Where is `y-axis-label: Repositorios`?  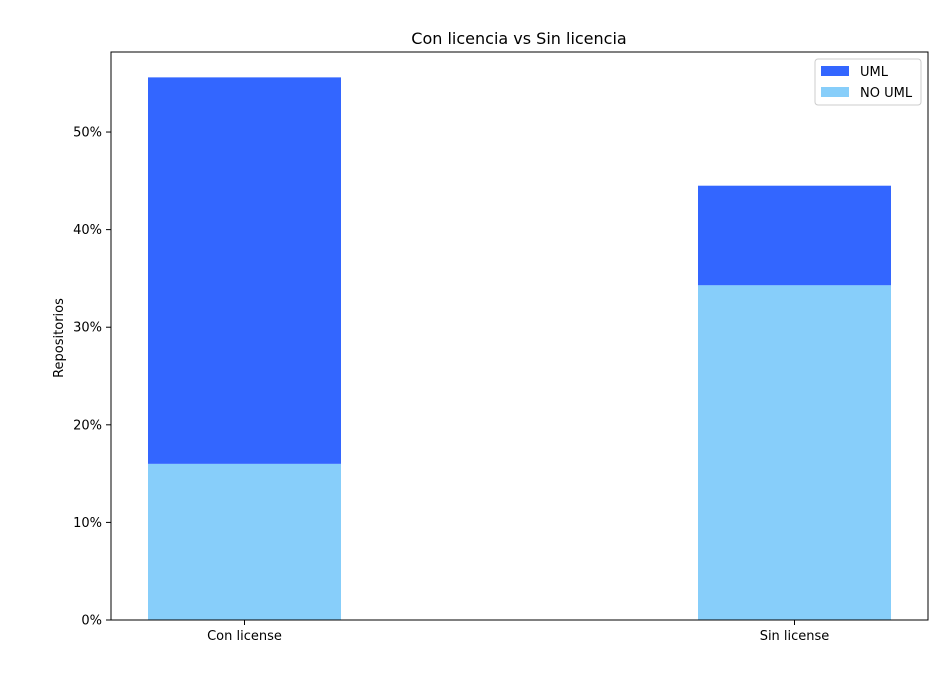 y-axis-label: Repositorios is located at coordinates (59, 338).